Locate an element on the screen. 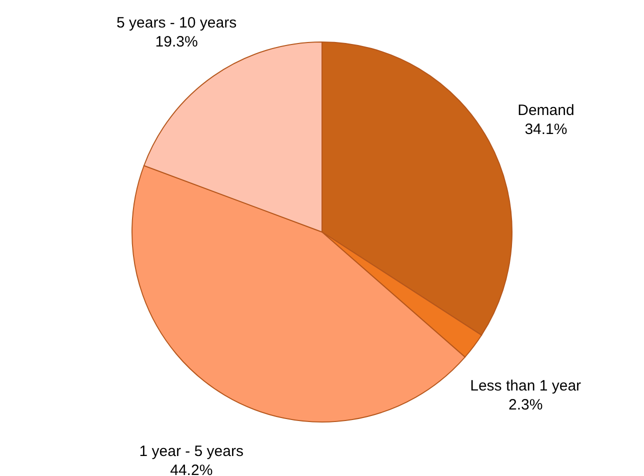  data-label: 44.2% is located at coordinates (191, 469).